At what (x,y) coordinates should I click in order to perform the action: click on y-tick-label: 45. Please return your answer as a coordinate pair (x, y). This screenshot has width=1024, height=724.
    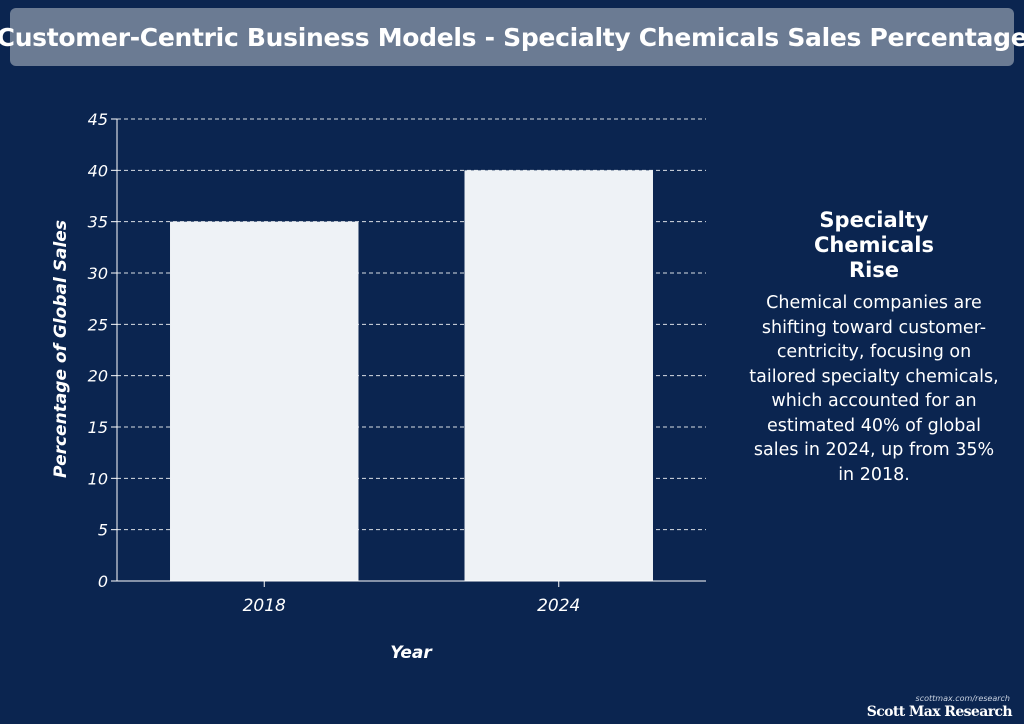
    Looking at the image, I should click on (98, 119).